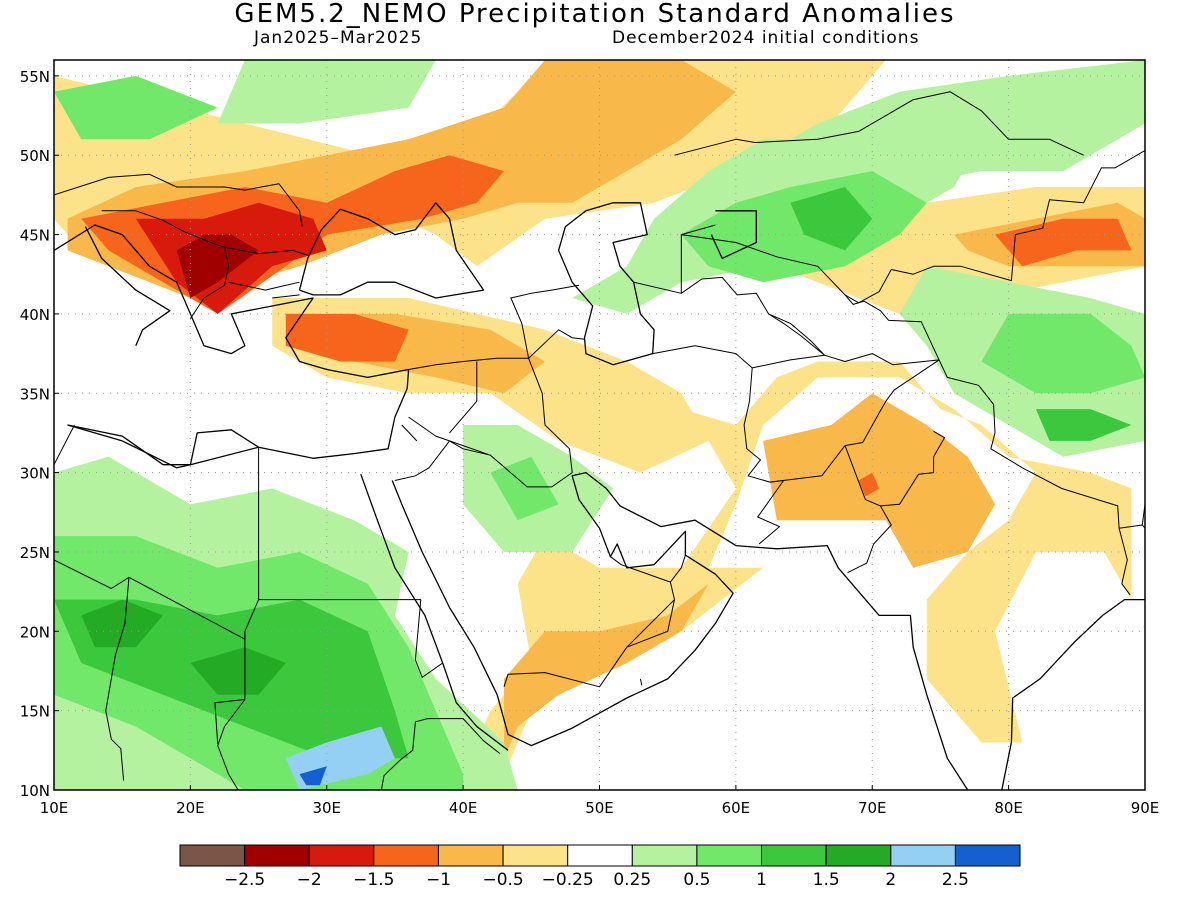  What do you see at coordinates (696, 880) in the screenshot?
I see `colorbar-label: 0.5` at bounding box center [696, 880].